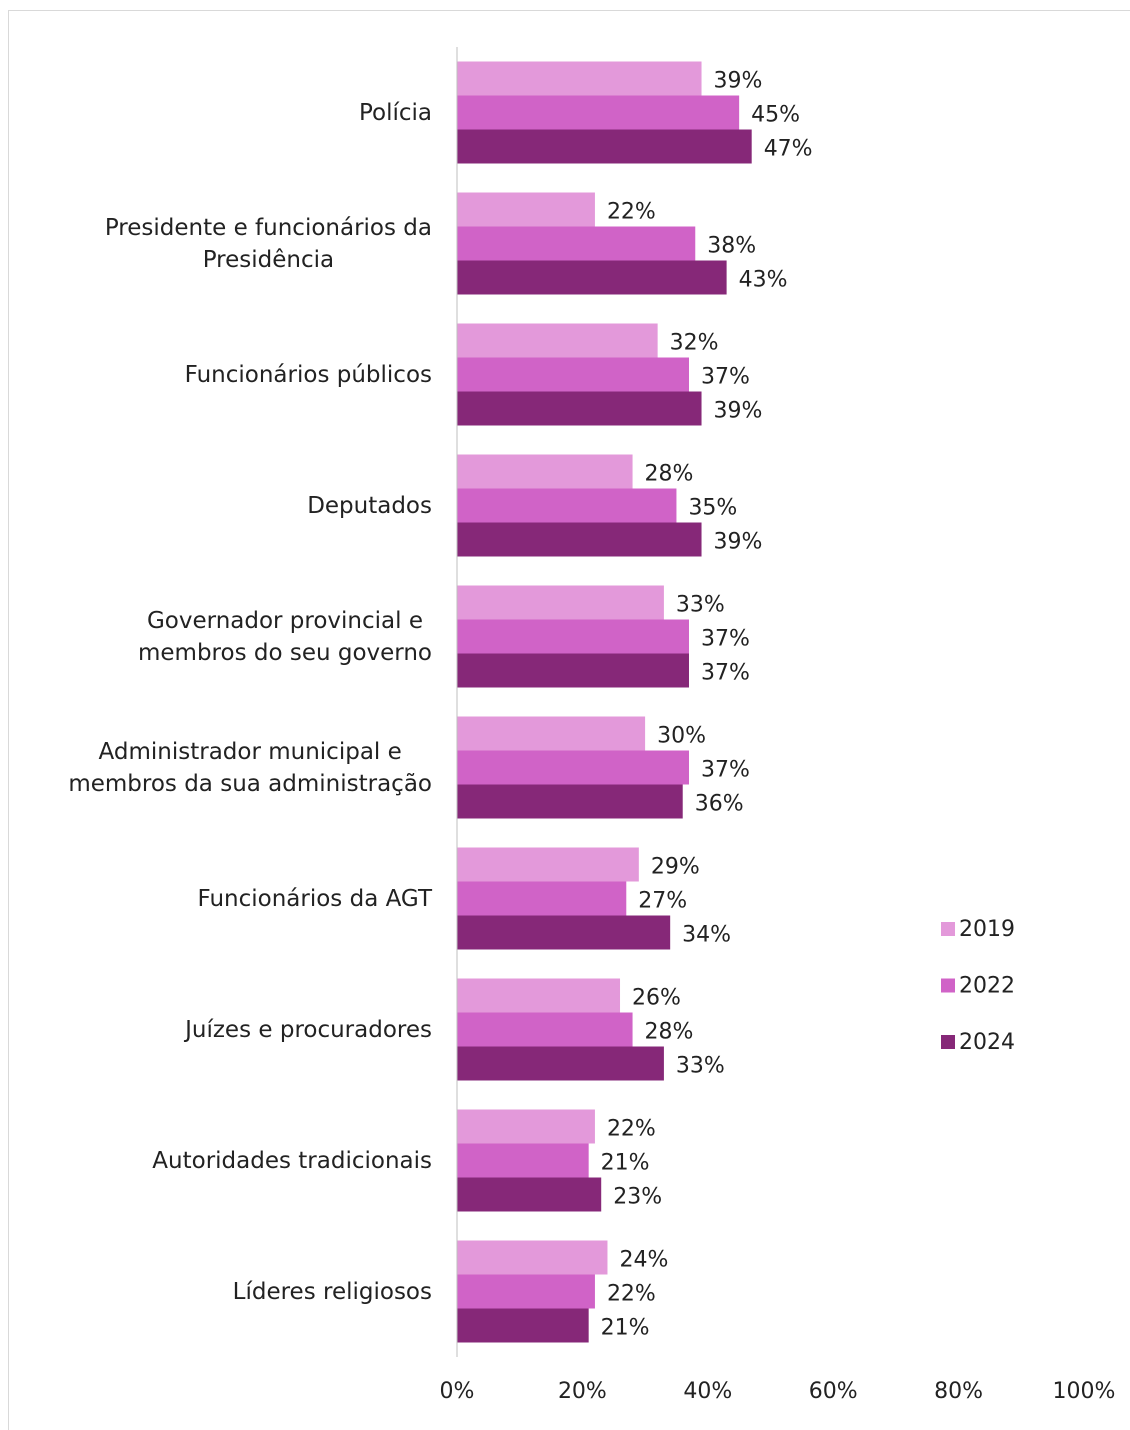  I want to click on y-tick-label: Funcionários da AGT, so click(314, 898).